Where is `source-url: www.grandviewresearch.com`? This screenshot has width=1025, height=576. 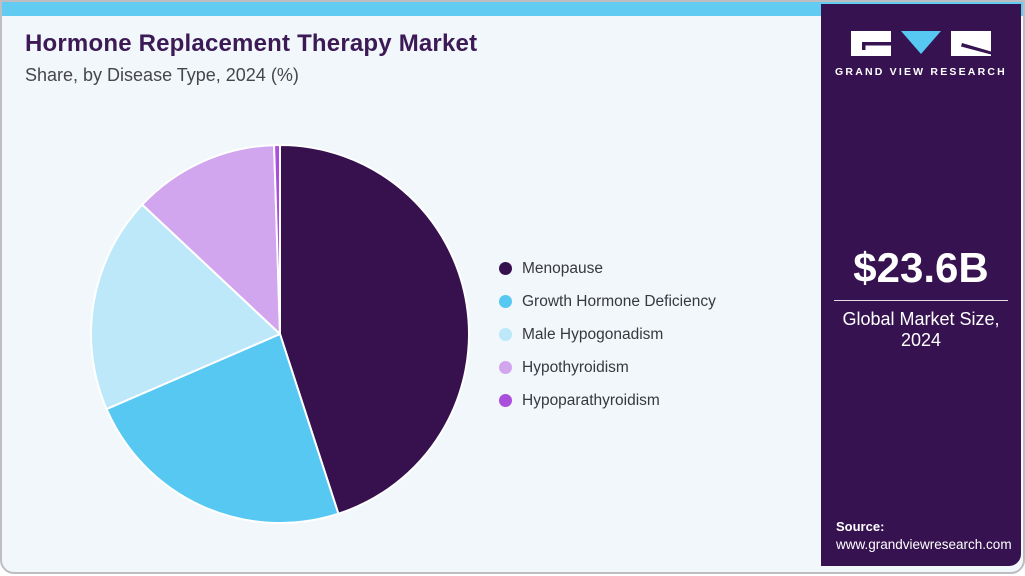 source-url: www.grandviewresearch.com is located at coordinates (924, 544).